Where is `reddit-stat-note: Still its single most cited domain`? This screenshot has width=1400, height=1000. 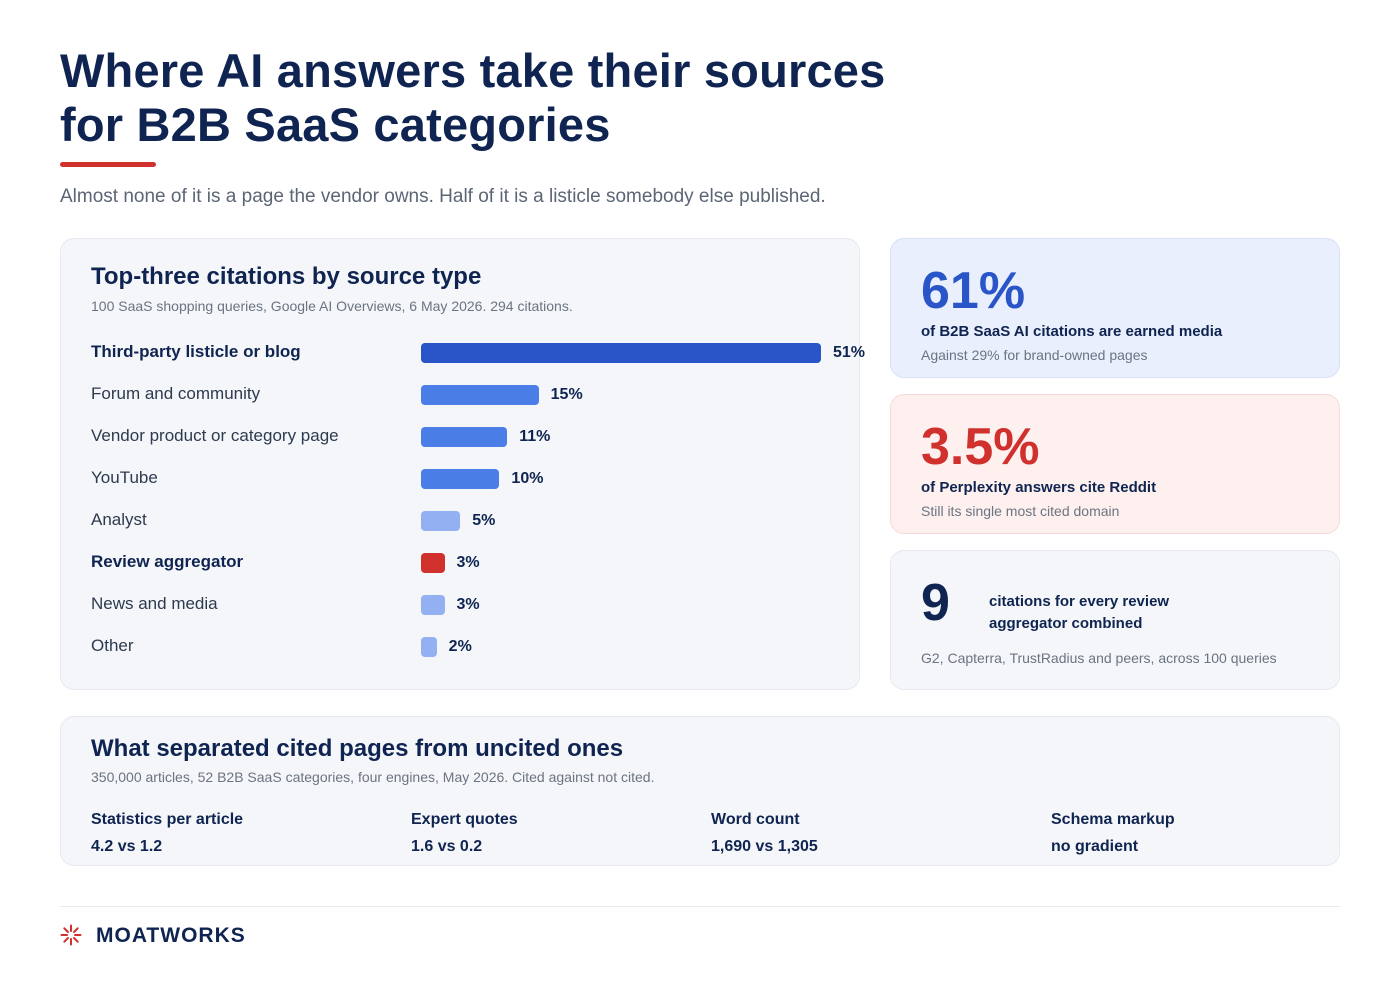
reddit-stat-note: Still its single most cited domain is located at coordinates (1020, 511).